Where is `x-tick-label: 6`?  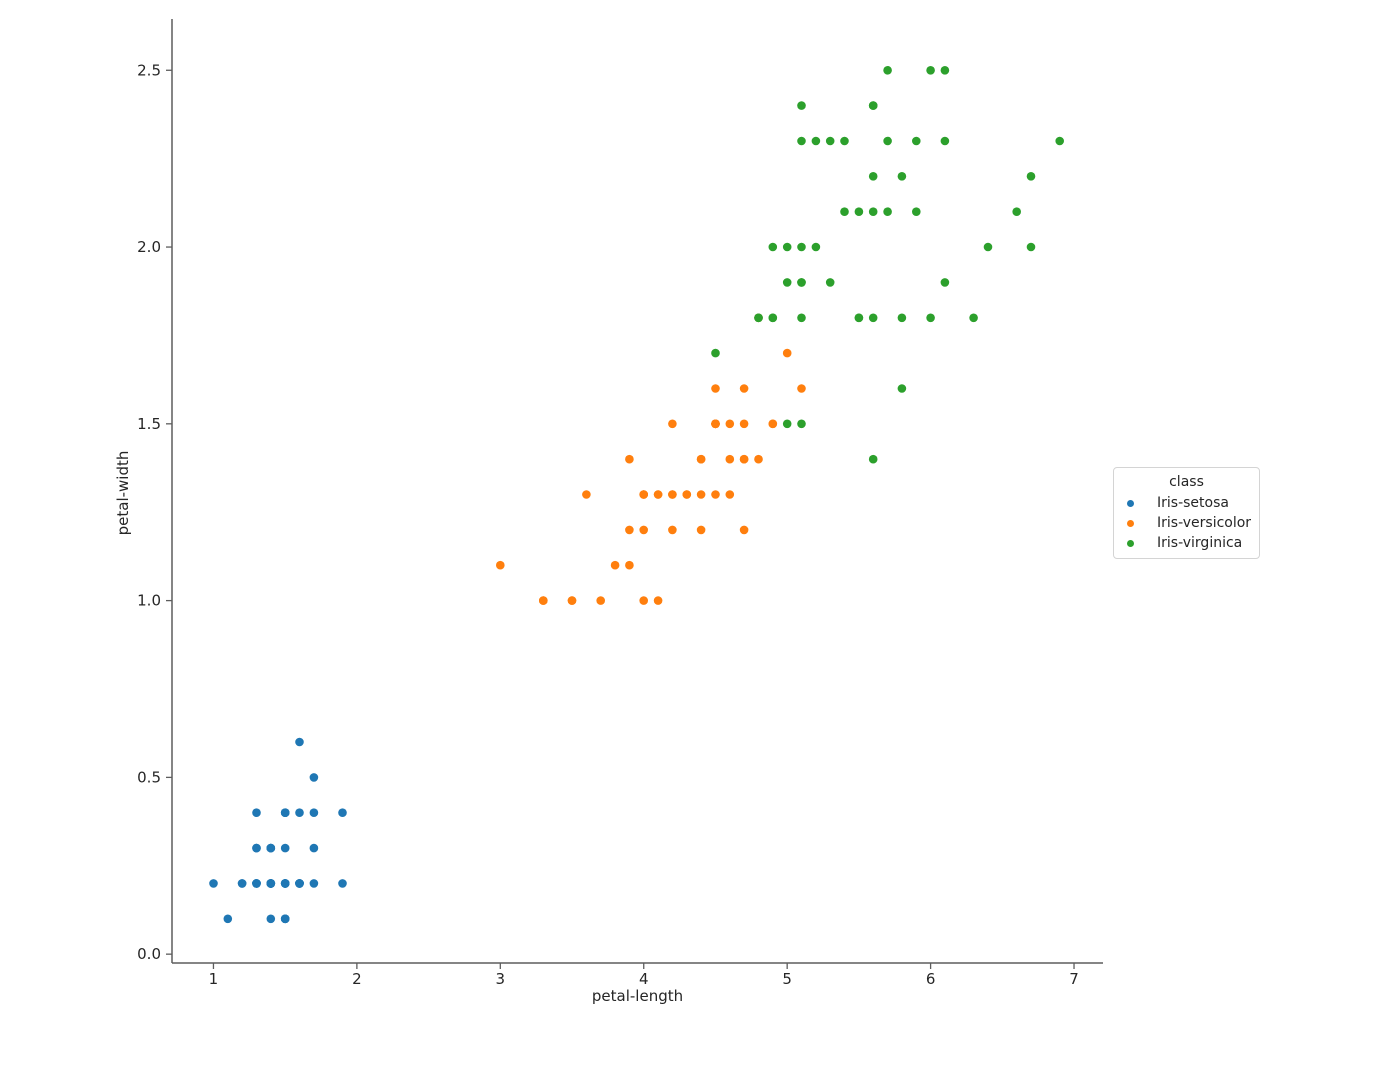
x-tick-label: 6 is located at coordinates (931, 979).